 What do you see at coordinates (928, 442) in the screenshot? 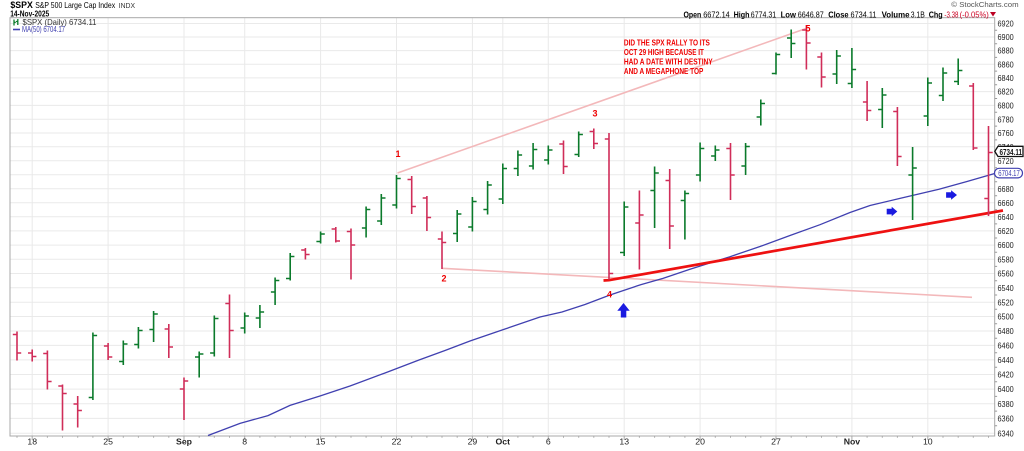
I see `svg-text: 10` at bounding box center [928, 442].